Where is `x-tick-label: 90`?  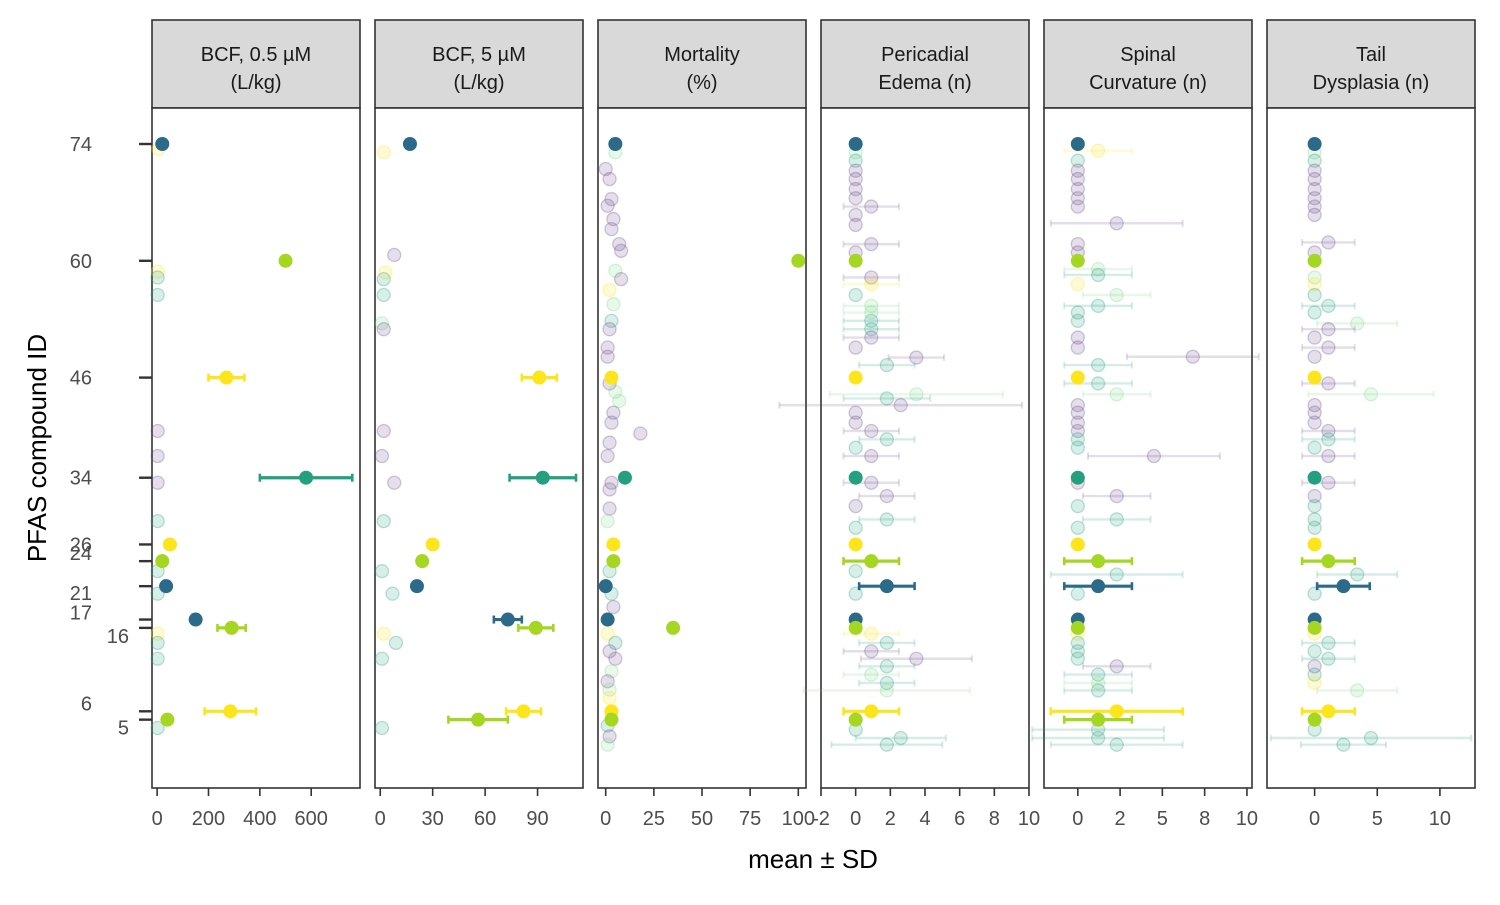 x-tick-label: 90 is located at coordinates (537, 819).